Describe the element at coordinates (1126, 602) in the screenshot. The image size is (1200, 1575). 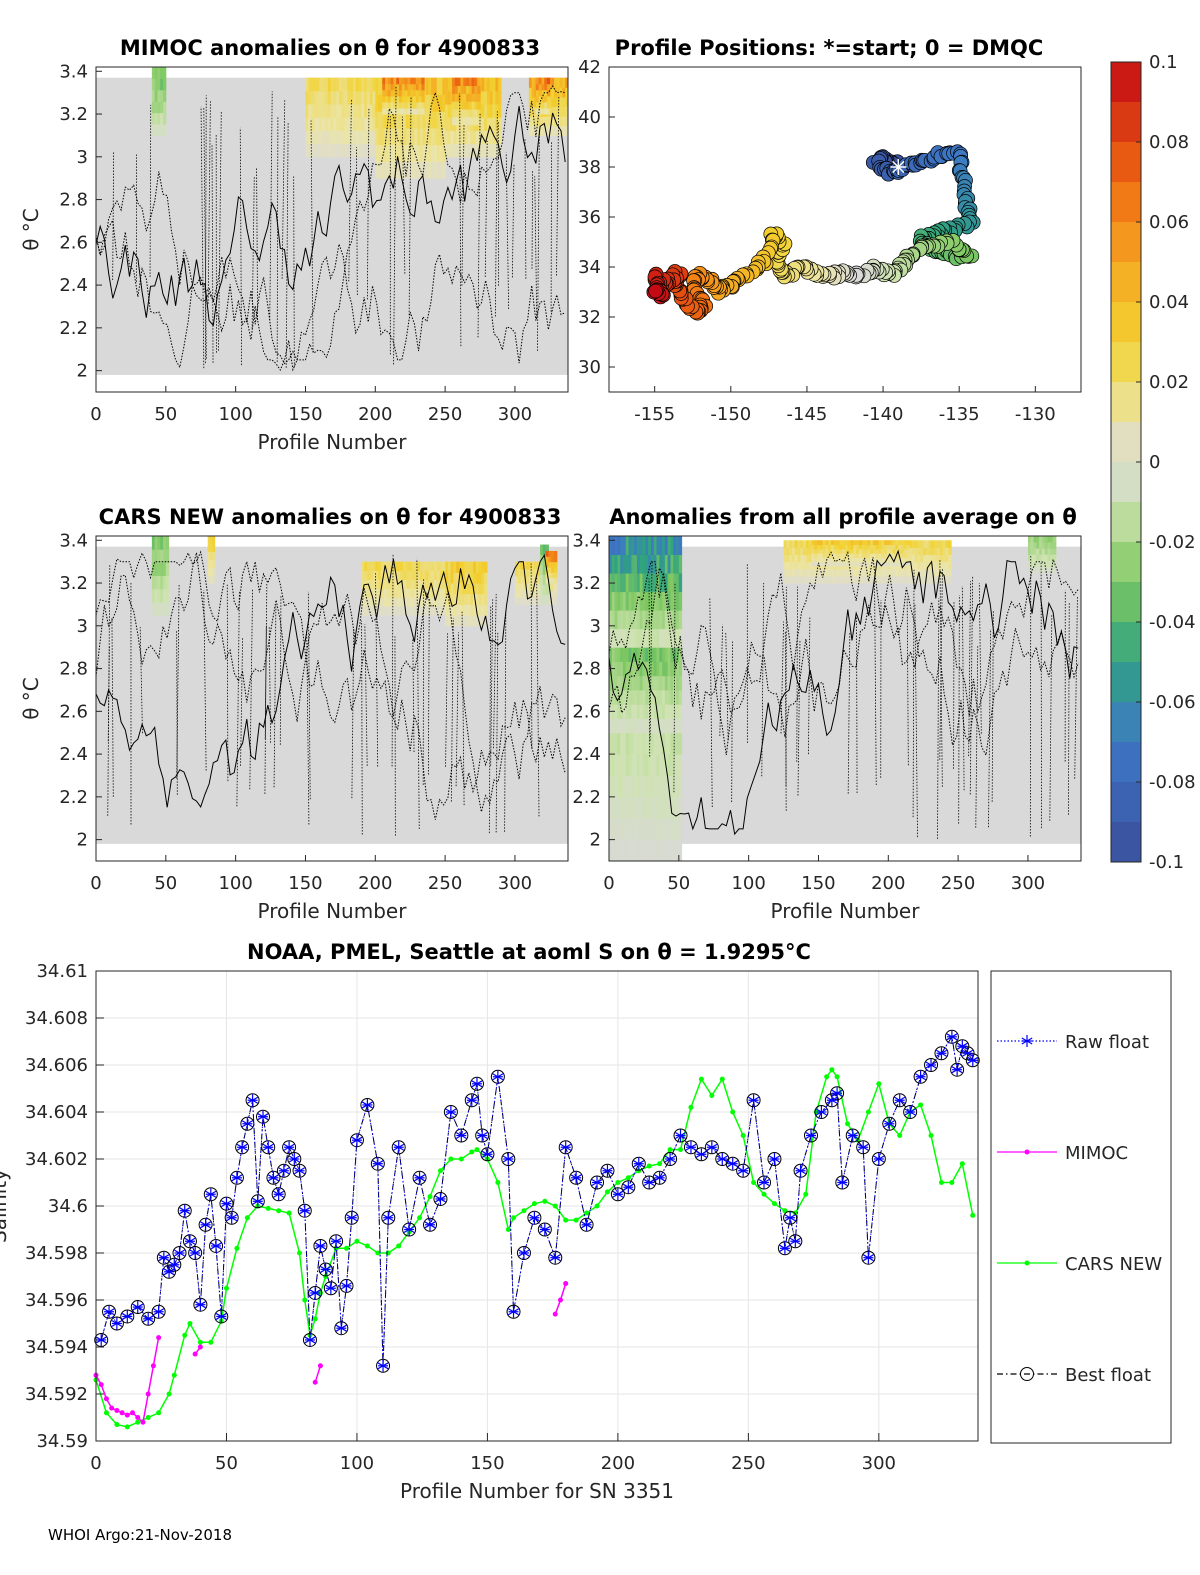
I see `colorbar-segment` at that location.